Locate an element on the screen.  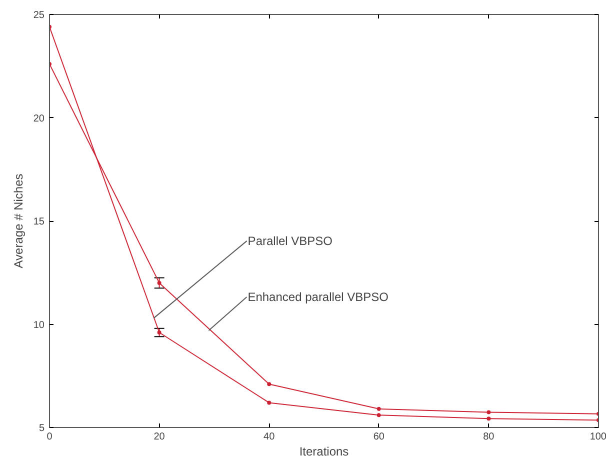
x-tick-label: 20 is located at coordinates (160, 437).